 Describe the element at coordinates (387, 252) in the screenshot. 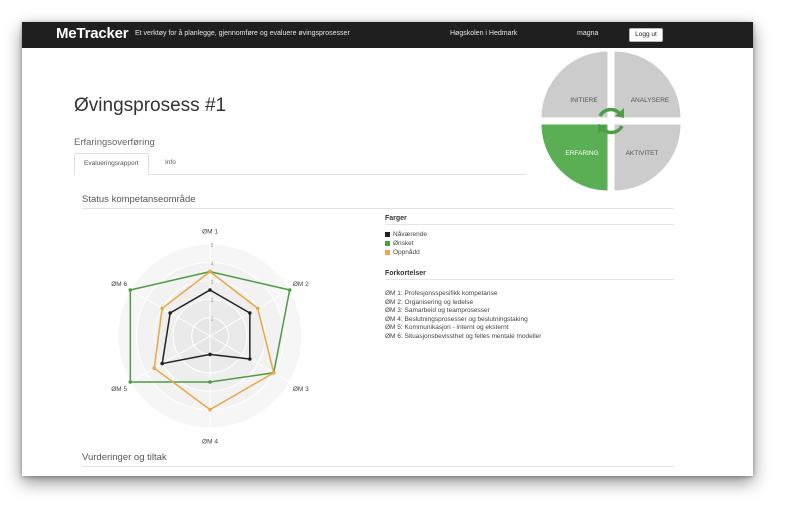

I see `legend-swatch-oppnadd` at that location.